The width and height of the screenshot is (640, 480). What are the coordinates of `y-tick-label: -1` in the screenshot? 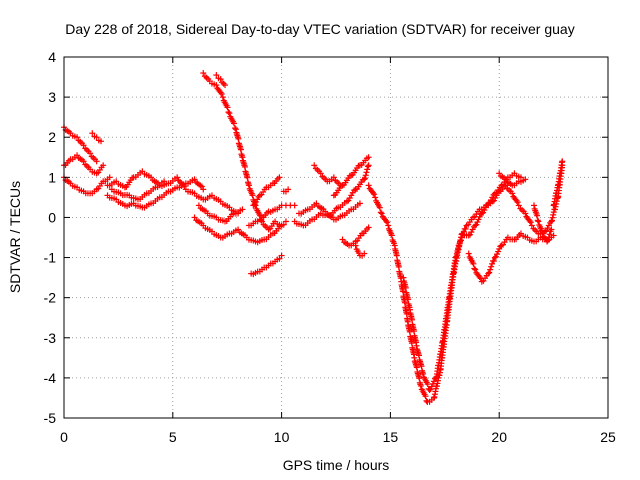 It's located at (50, 258).